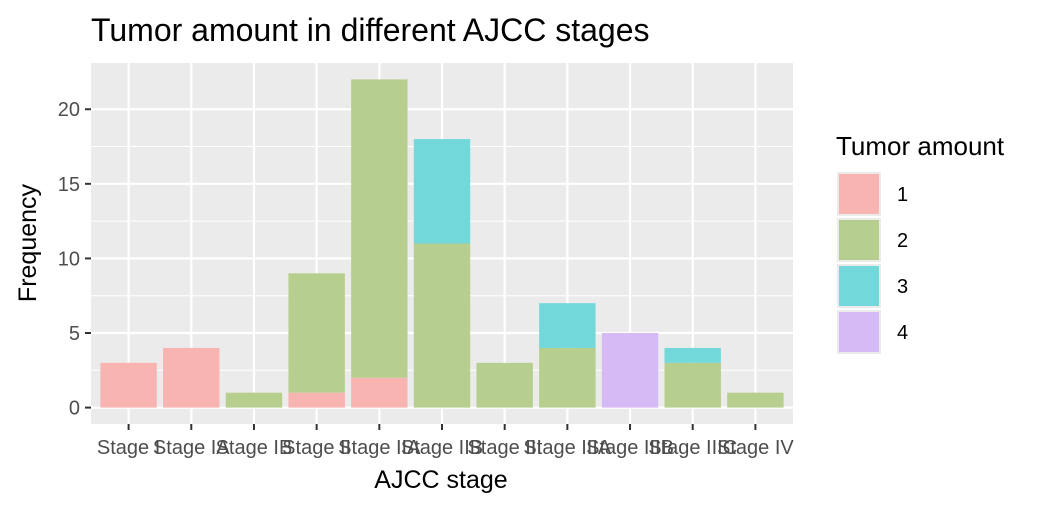 Image resolution: width=1050 pixels, height=510 pixels. I want to click on x-tick-label: Stage I, so click(128, 448).